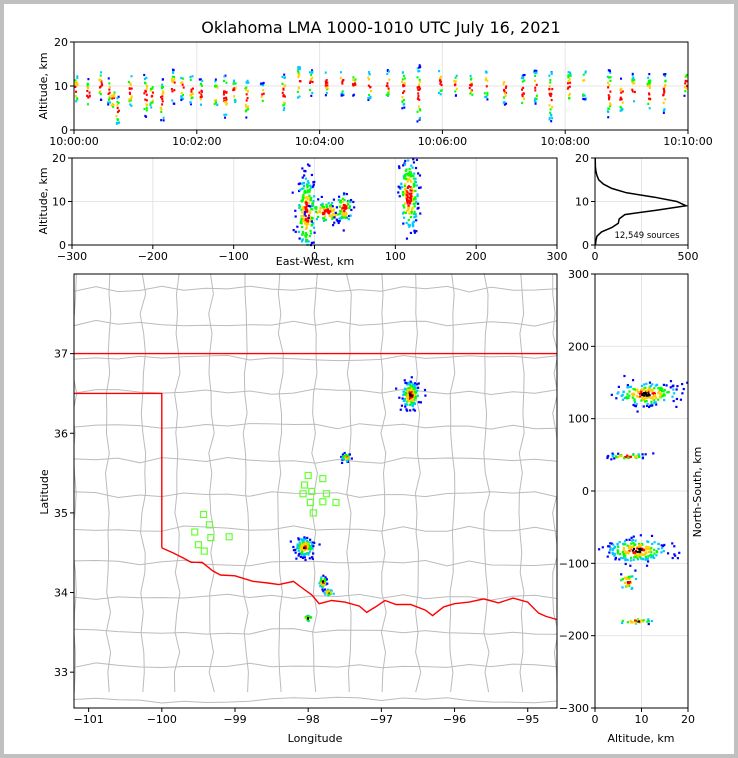 The width and height of the screenshot is (738, 758). I want to click on plan-view-ytick-label: 33, so click(61, 672).